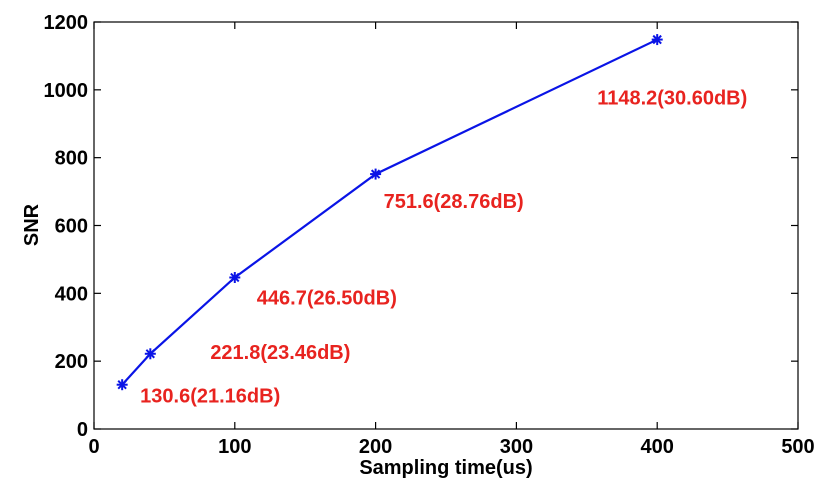 The height and width of the screenshot is (483, 821). Describe the element at coordinates (797, 447) in the screenshot. I see `x-tick-label: 500` at that location.